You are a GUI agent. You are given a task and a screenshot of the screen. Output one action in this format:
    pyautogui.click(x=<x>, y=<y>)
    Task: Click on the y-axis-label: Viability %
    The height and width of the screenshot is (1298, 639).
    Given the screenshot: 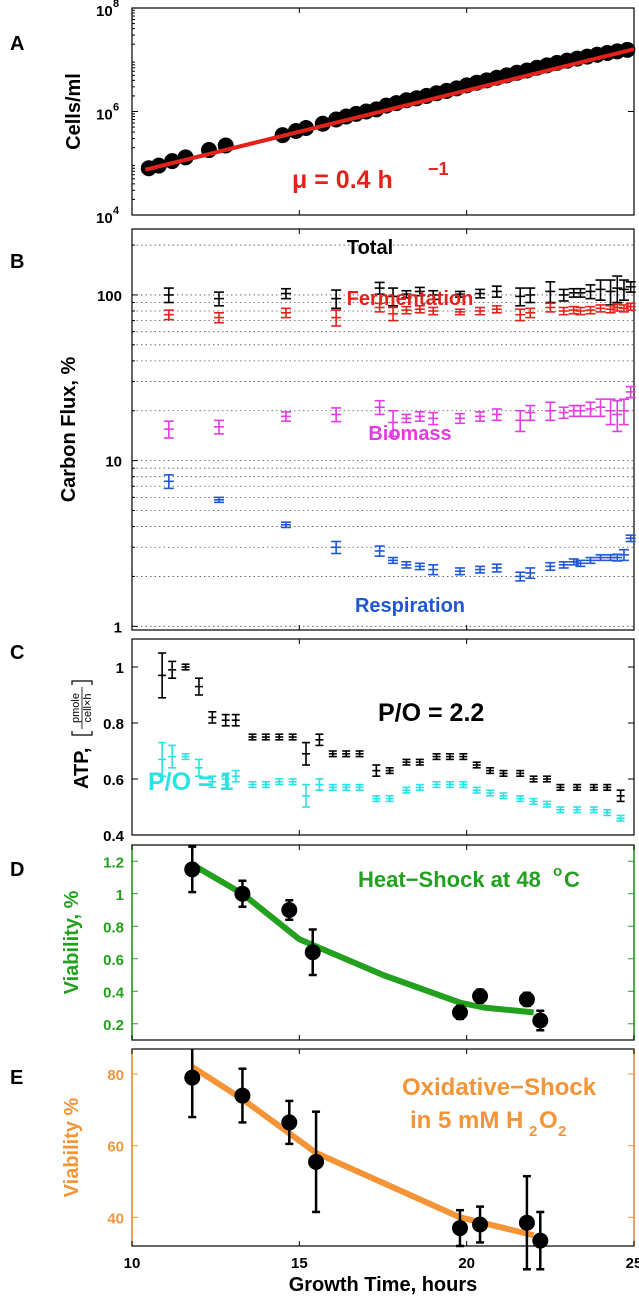 What is the action you would take?
    pyautogui.click(x=72, y=1147)
    